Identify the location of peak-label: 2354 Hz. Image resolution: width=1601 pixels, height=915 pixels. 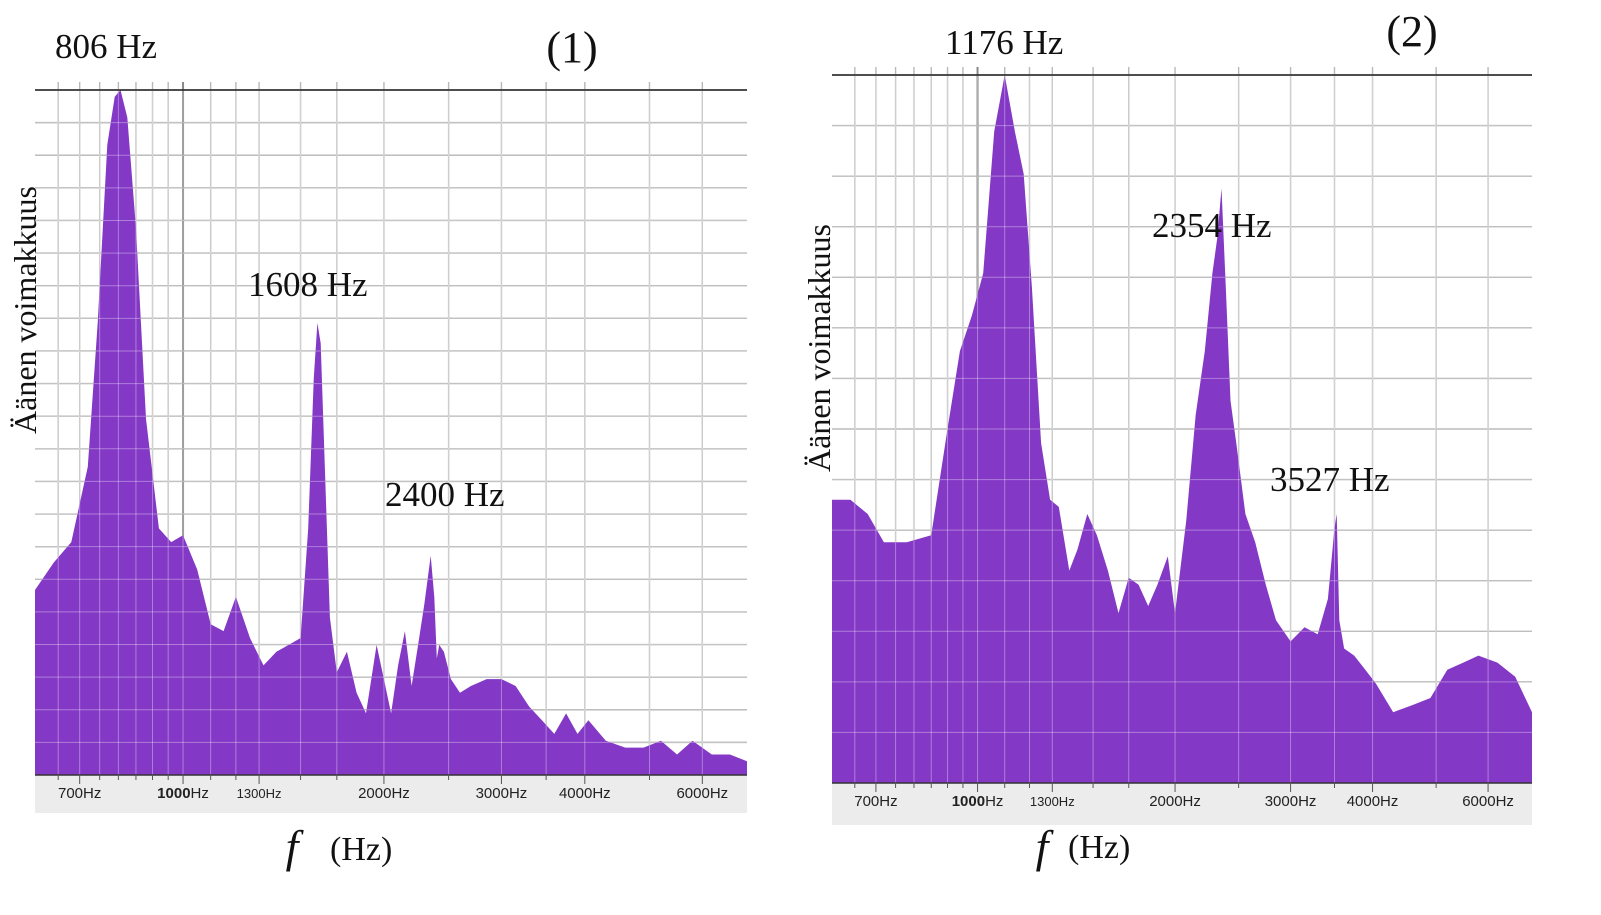
(1212, 225).